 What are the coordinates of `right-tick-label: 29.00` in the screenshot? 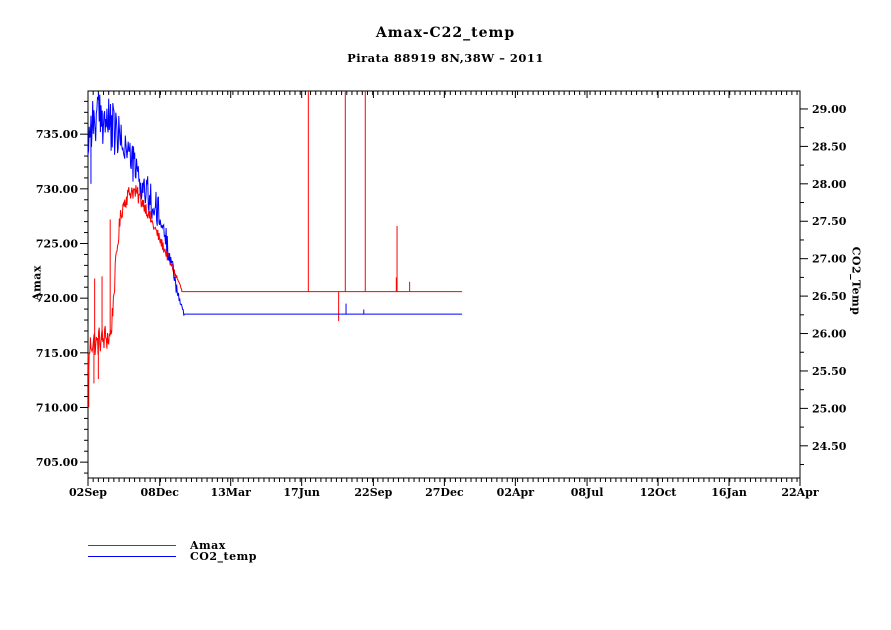 It's located at (829, 109).